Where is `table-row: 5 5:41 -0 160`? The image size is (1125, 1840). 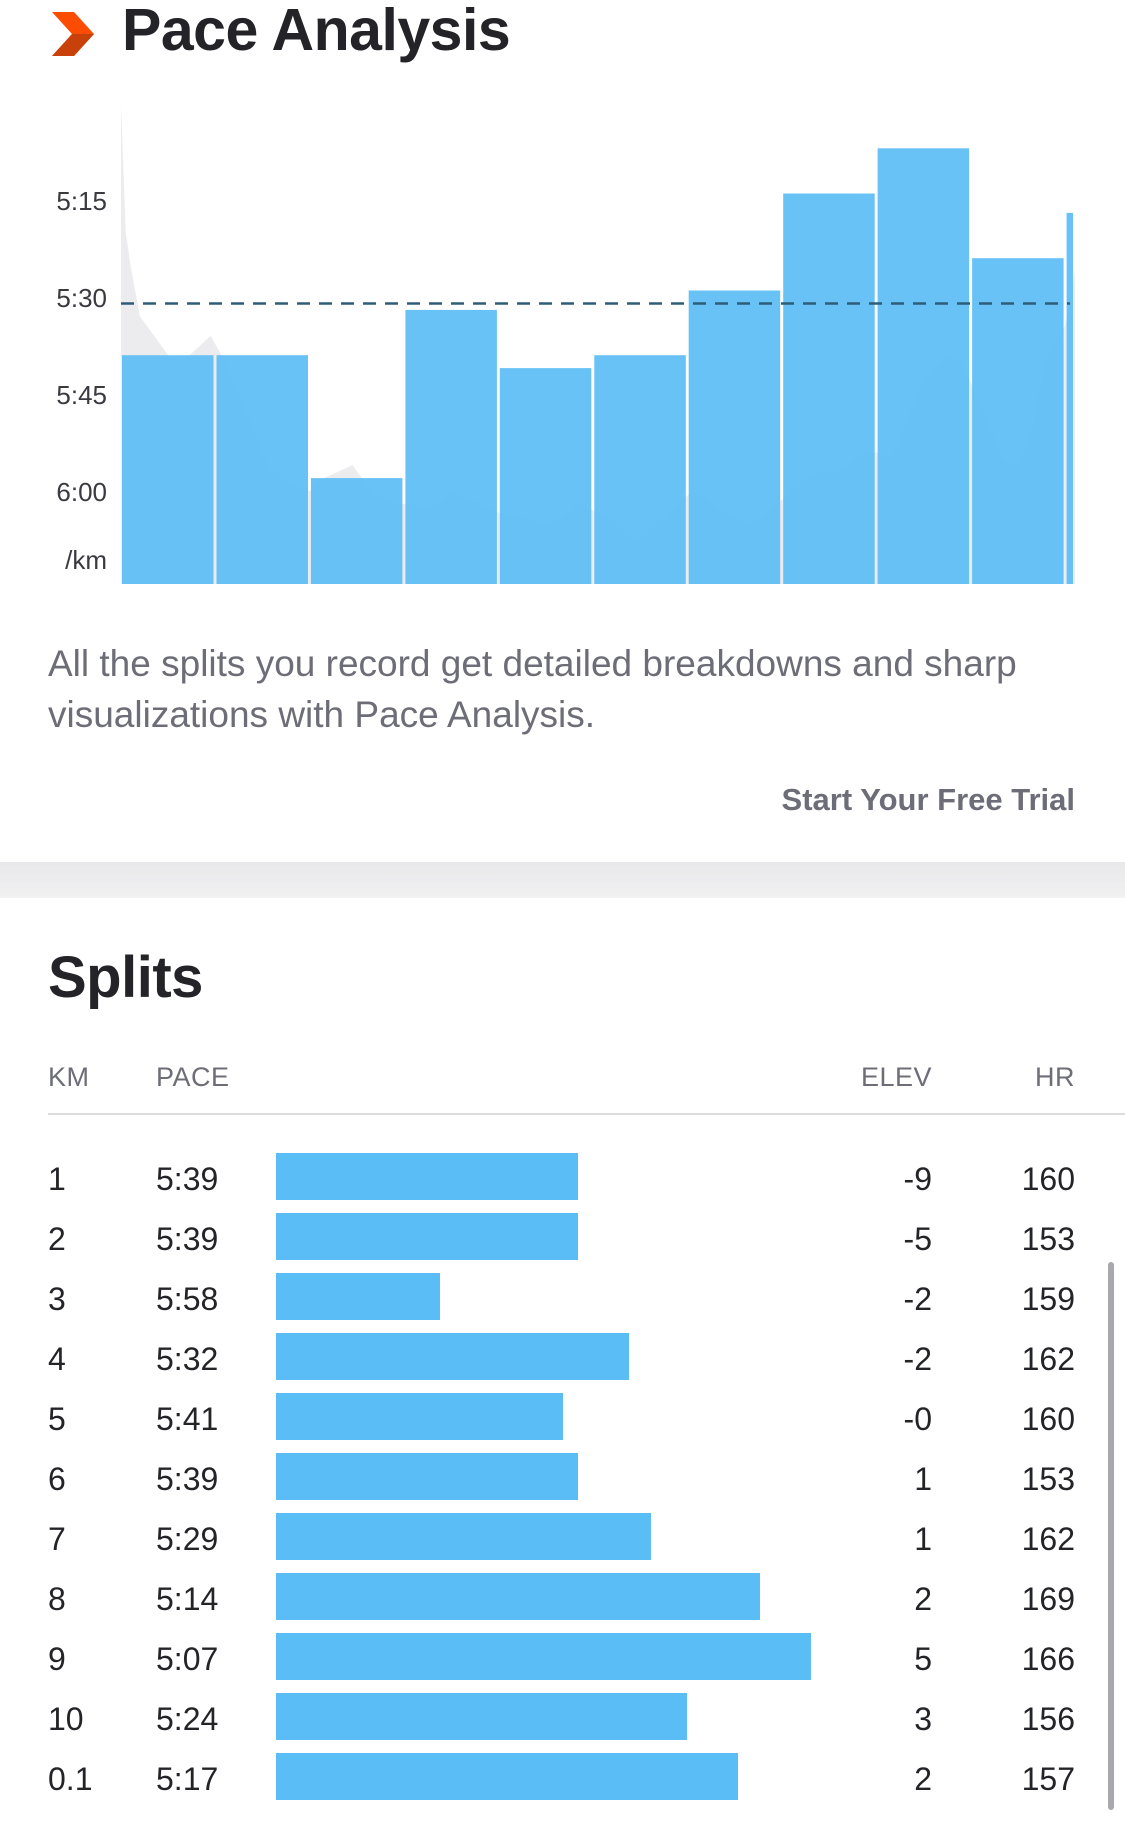
table-row: 5 5:41 -0 160 is located at coordinates (562, 1423).